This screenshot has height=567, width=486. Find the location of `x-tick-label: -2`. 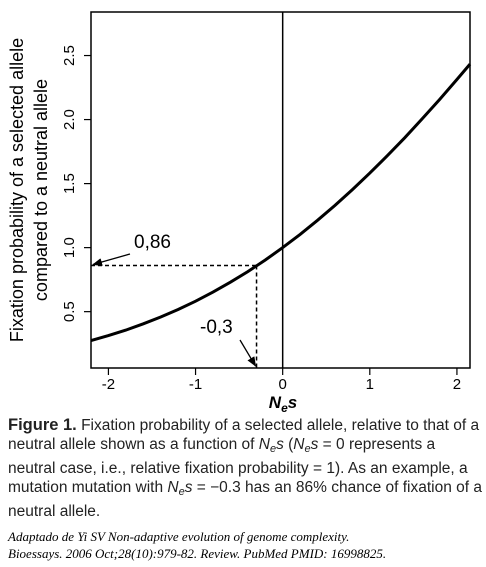

x-tick-label: -2 is located at coordinates (108, 384).